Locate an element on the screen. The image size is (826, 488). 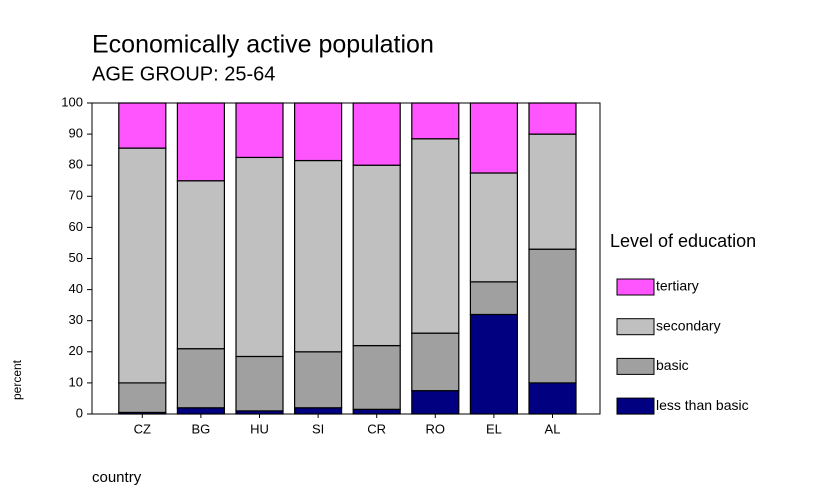
x-tick-label: AL is located at coordinates (553, 428).